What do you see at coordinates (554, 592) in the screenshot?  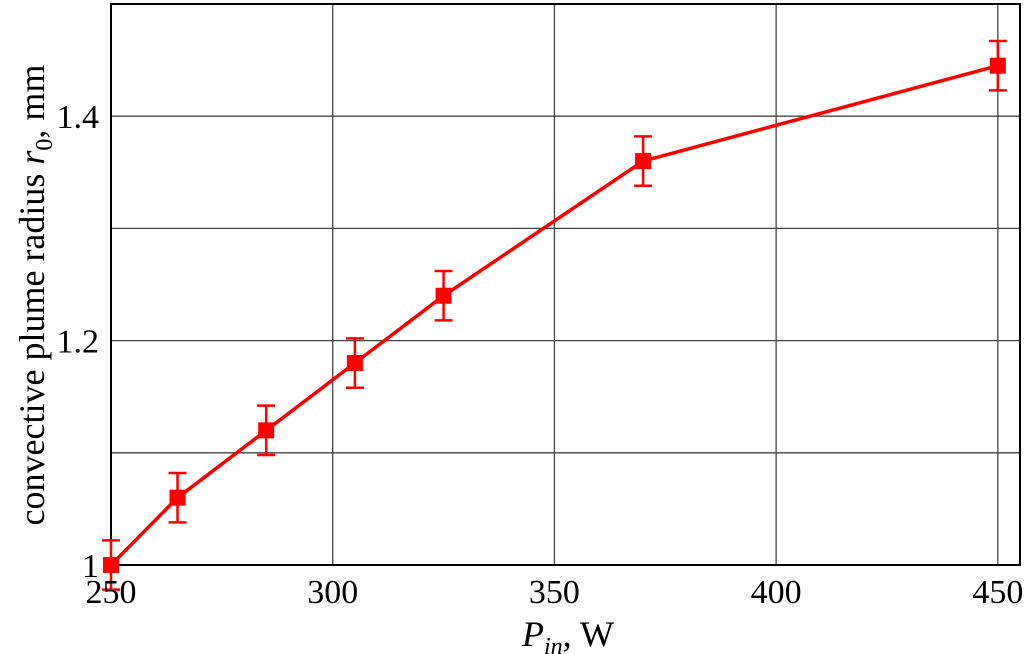 I see `x-tick-label: 350` at bounding box center [554, 592].